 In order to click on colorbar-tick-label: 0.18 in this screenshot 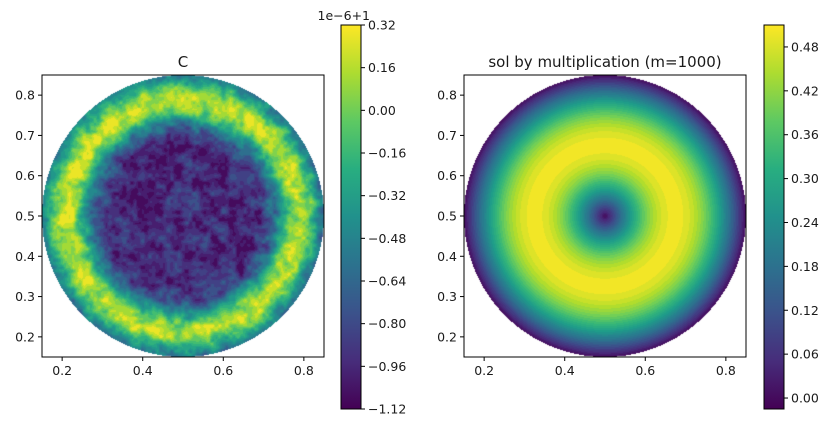, I will do `click(805, 266)`.